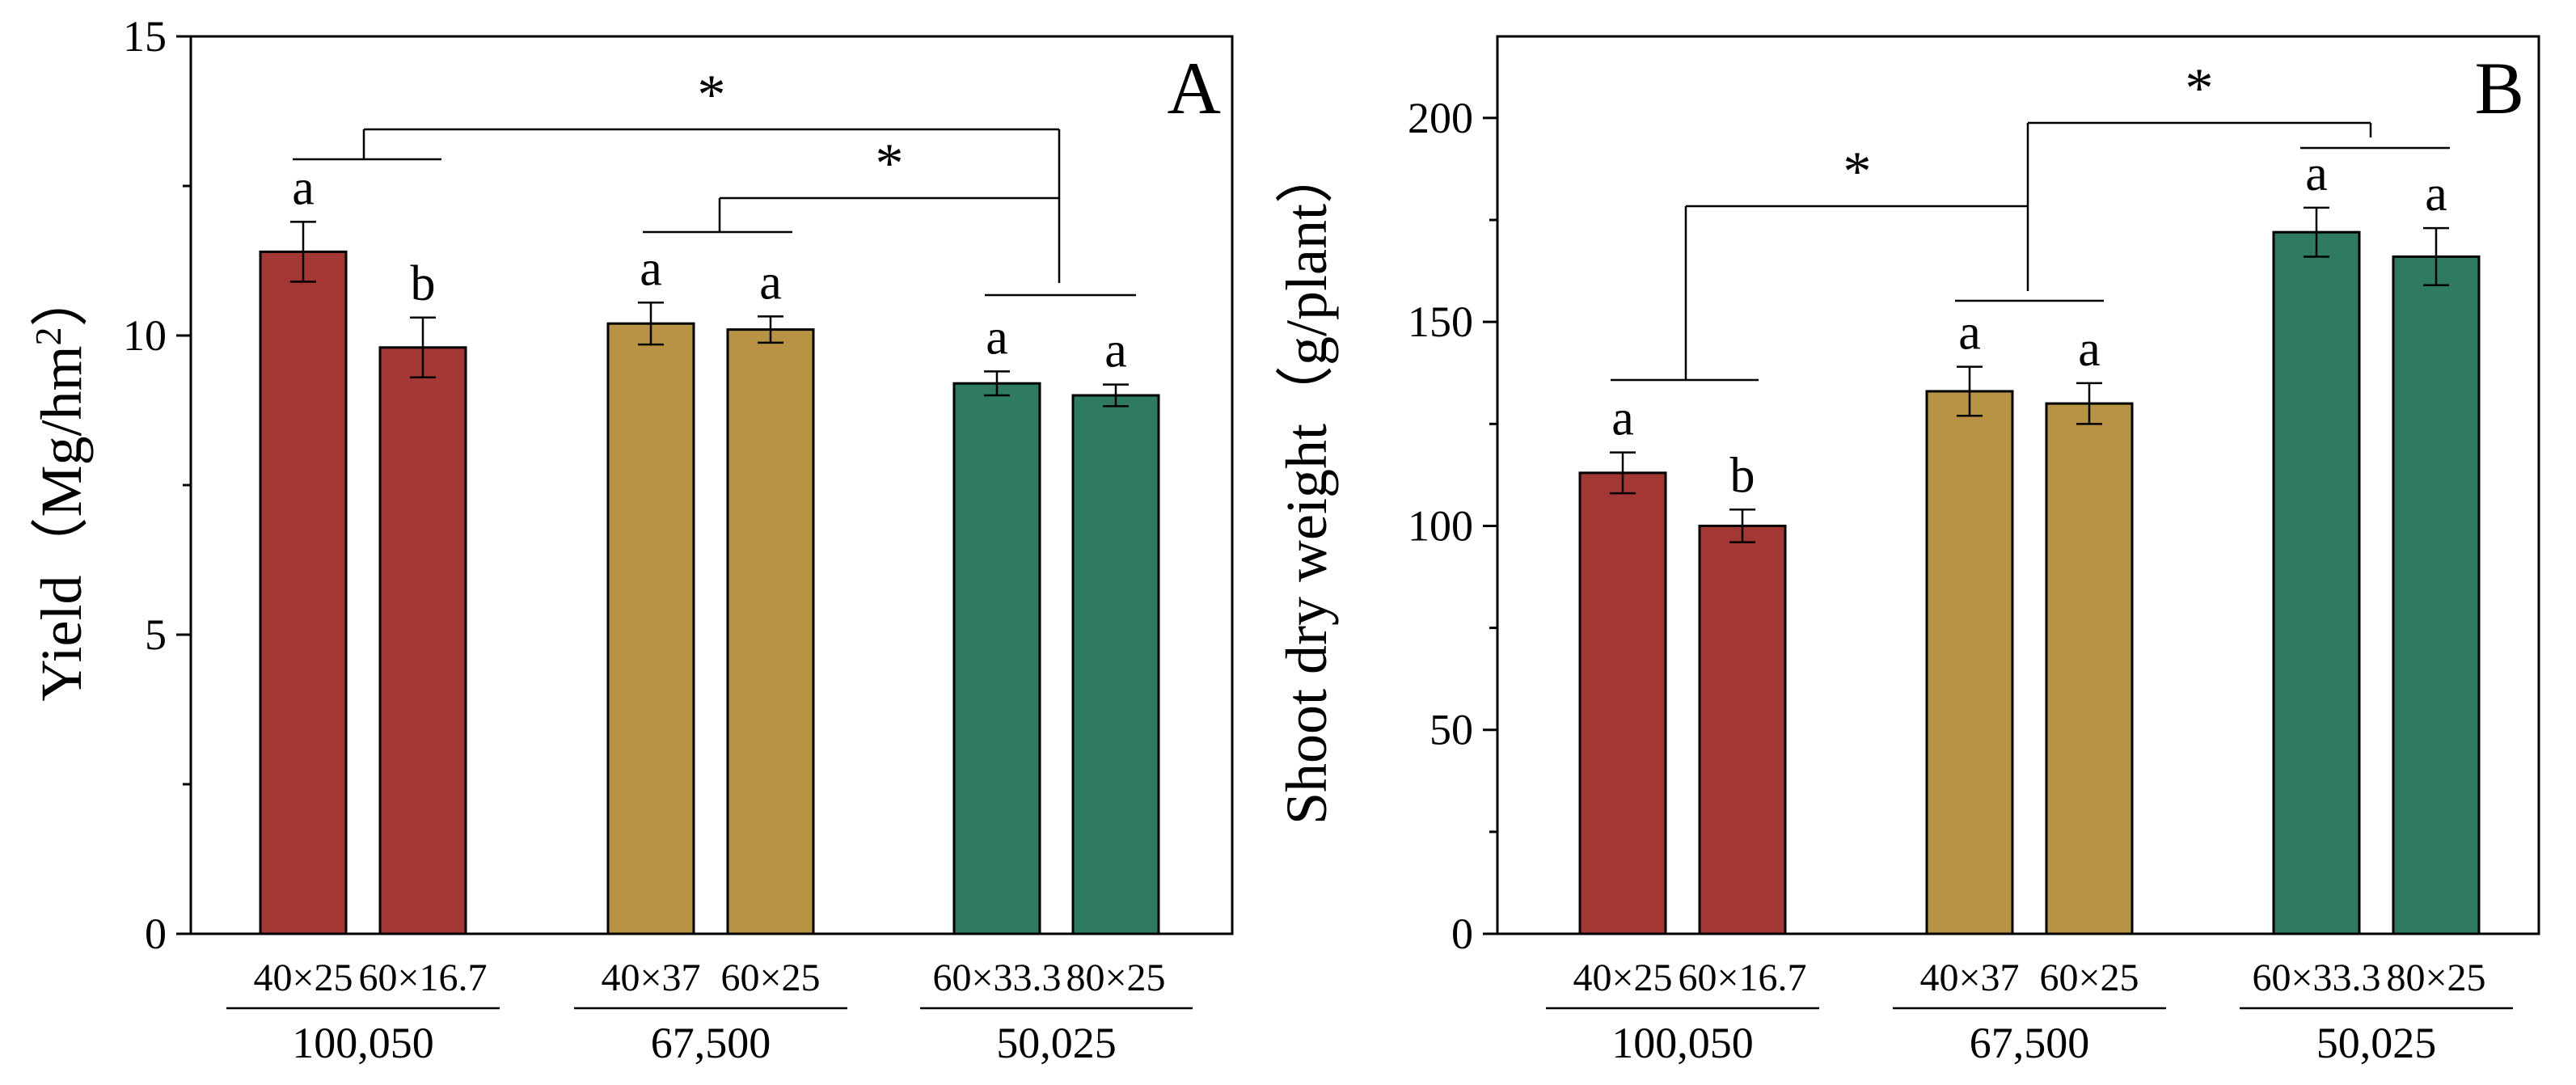 The width and height of the screenshot is (2576, 1085). Describe the element at coordinates (1306, 485) in the screenshot. I see `y-axis-title: Shoot dry weight（g/plant）` at that location.